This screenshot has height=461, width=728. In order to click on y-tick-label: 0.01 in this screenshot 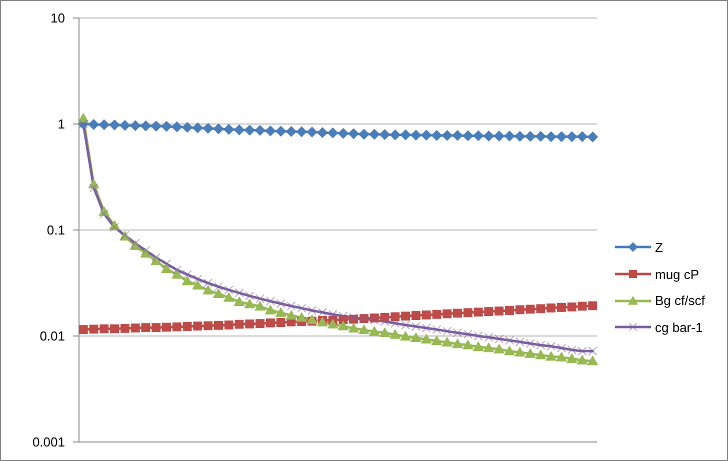, I will do `click(52, 336)`.